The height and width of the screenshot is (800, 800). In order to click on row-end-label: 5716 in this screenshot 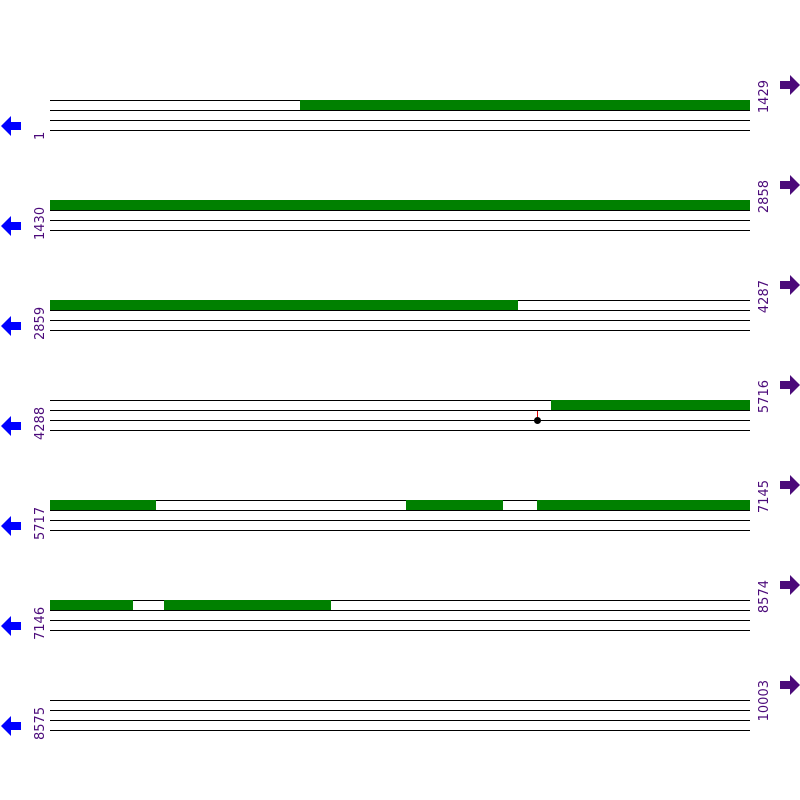, I will do `click(764, 397)`.